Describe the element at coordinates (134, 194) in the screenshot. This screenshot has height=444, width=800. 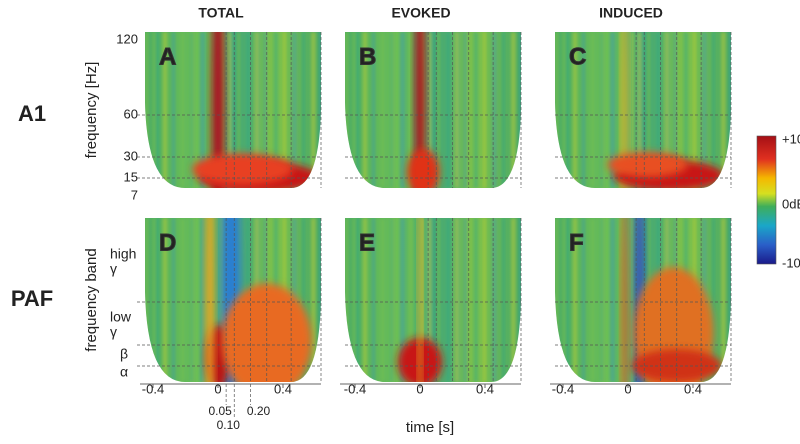
I see `y-tick-label: 7` at that location.